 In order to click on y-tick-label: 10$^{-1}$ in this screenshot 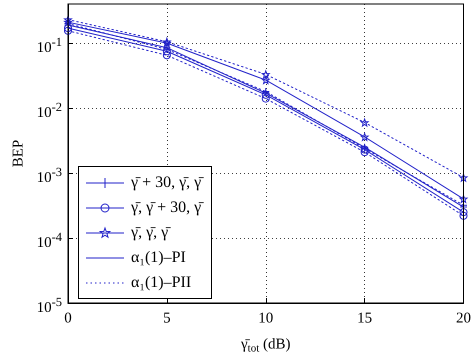, I will do `click(49, 46)`.